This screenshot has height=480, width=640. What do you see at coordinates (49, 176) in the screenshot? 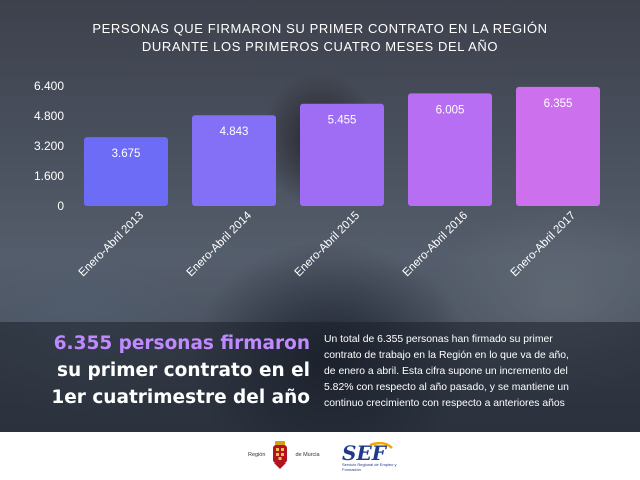
I see `y-tick-label: 1.600` at bounding box center [49, 176].